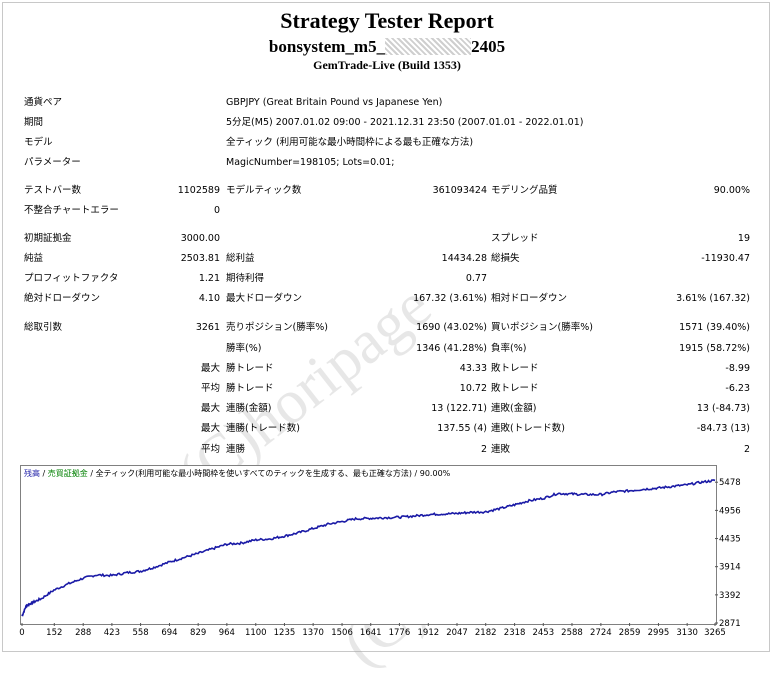 This screenshot has width=774, height=681. I want to click on total-trades-label: 総取引数, so click(43, 327).